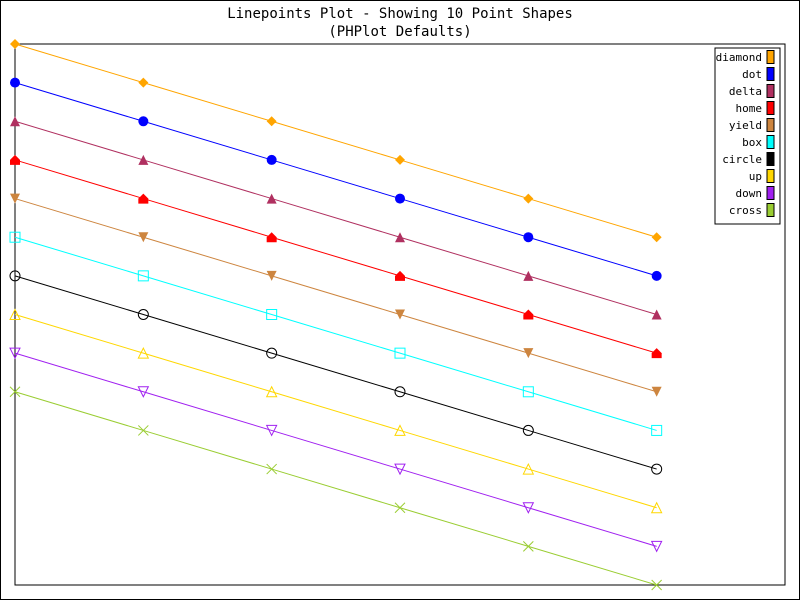 The height and width of the screenshot is (600, 800). I want to click on legend-swatch-dot, so click(770, 74).